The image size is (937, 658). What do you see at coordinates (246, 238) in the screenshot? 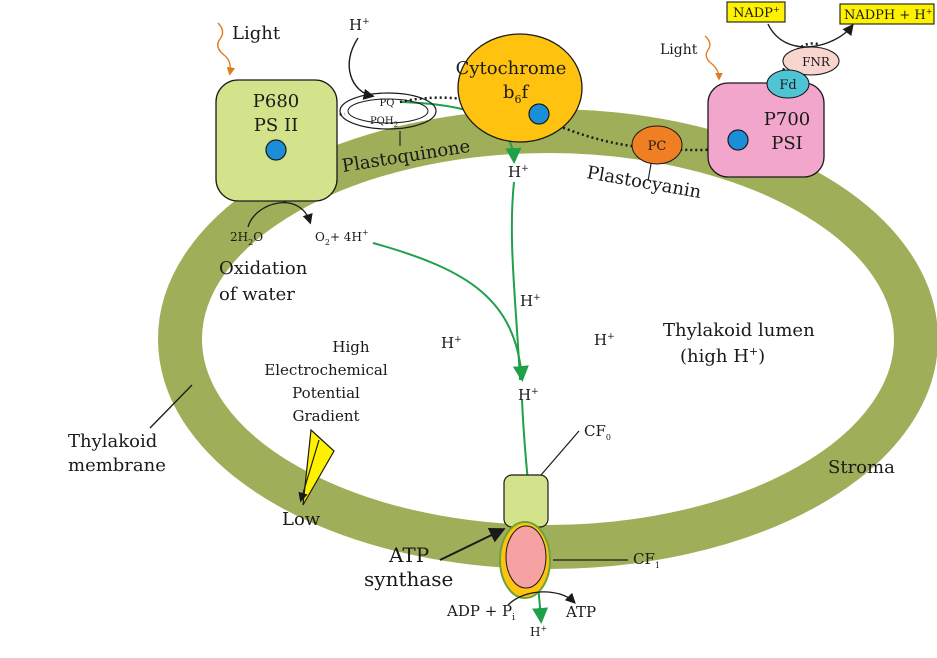
I see `water-reactant-label: 2H2O` at bounding box center [246, 238].